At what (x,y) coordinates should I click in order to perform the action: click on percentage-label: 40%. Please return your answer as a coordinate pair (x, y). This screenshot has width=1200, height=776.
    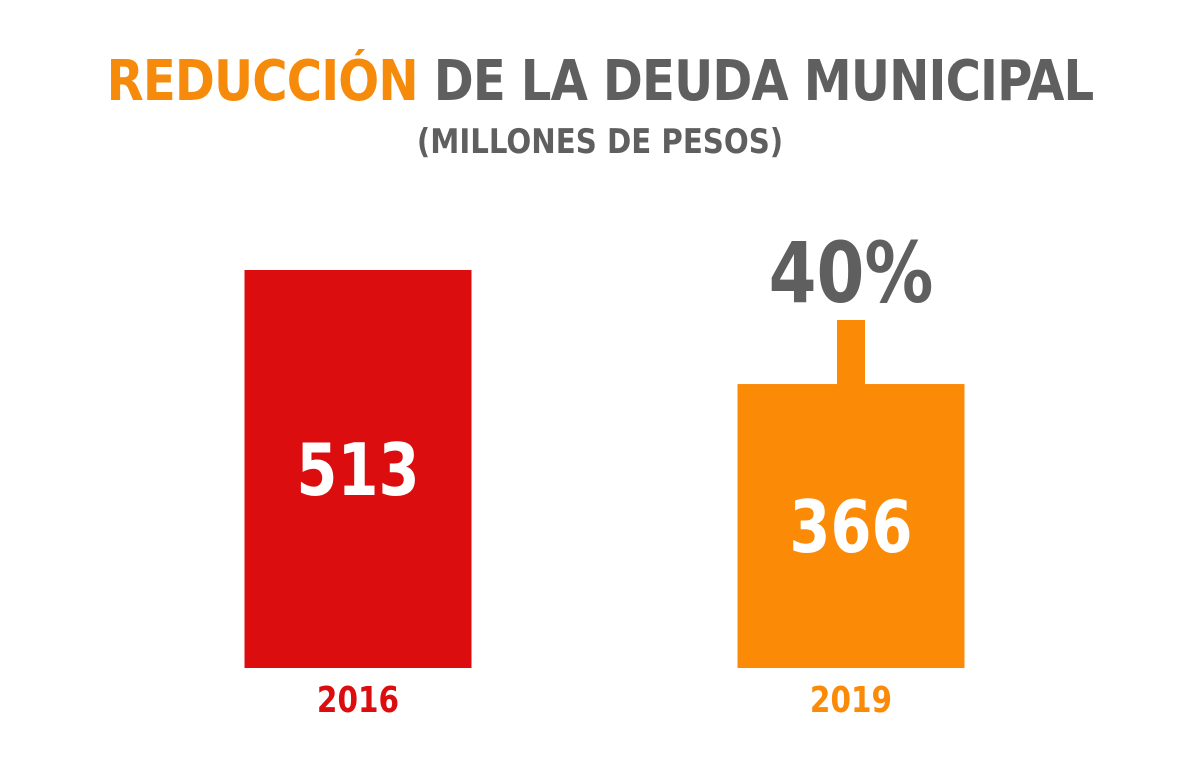
    Looking at the image, I should click on (851, 273).